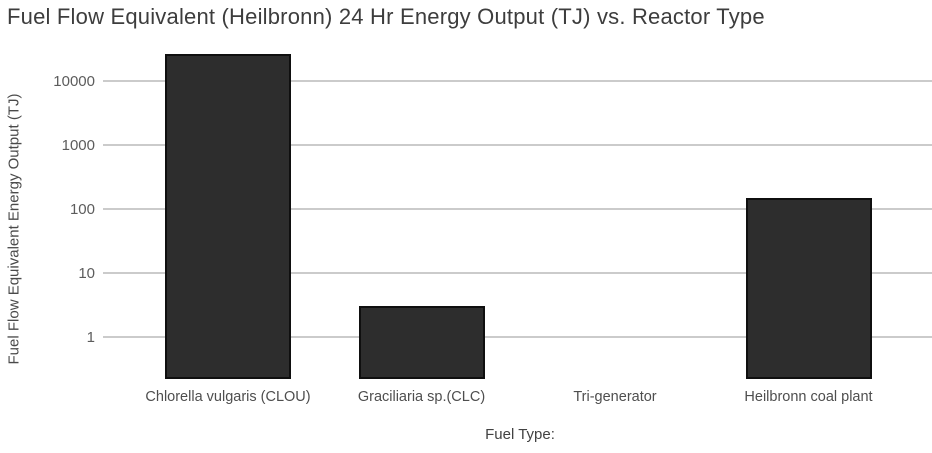  I want to click on x-category-label-heilbronn-coal-plant: Heilbronn coal plant, so click(808, 397).